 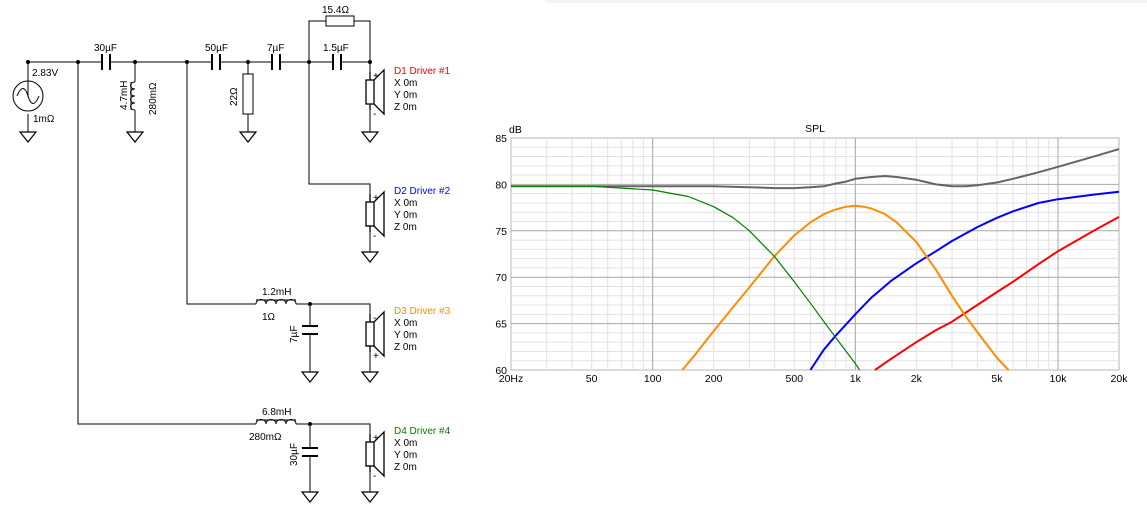 What do you see at coordinates (375, 214) in the screenshot?
I see `driver-d2-speaker` at bounding box center [375, 214].